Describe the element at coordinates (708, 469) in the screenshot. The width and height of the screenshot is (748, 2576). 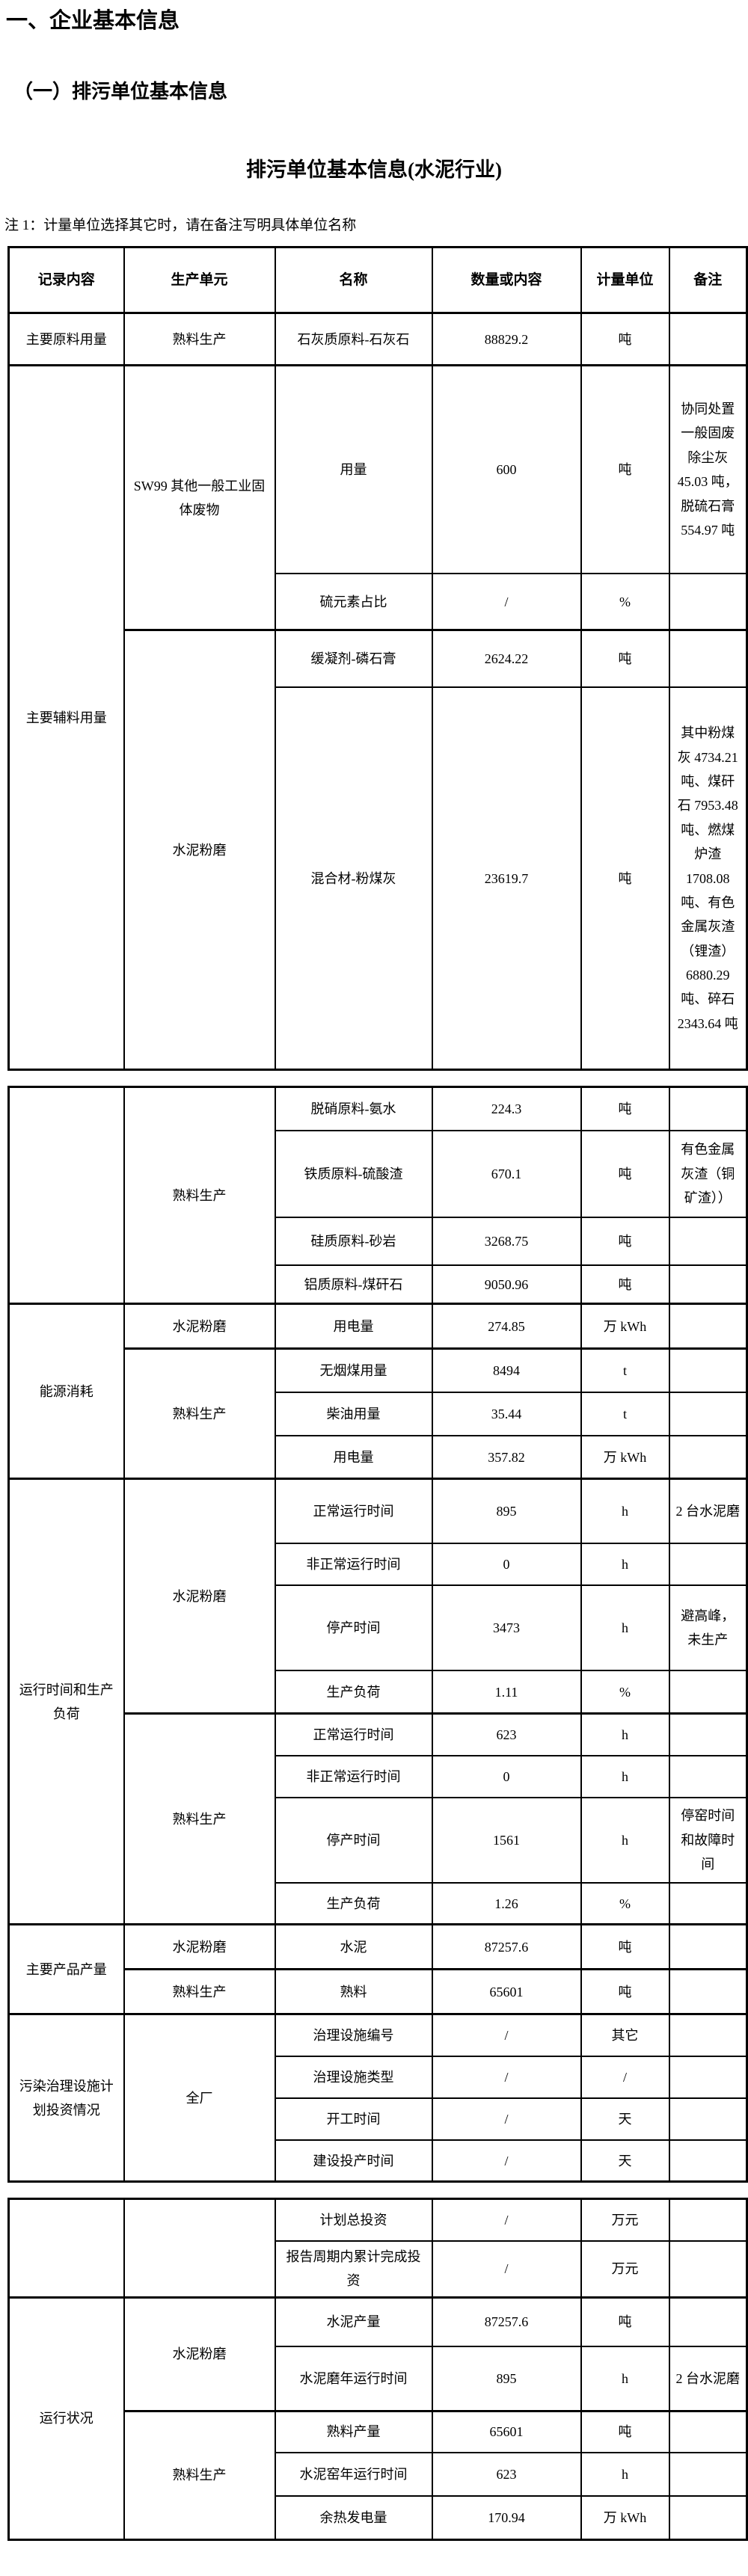
I see `remark-cell: 协同处置一般固废除尘灰 45.03 吨，脱硫石膏 554.97 吨` at that location.